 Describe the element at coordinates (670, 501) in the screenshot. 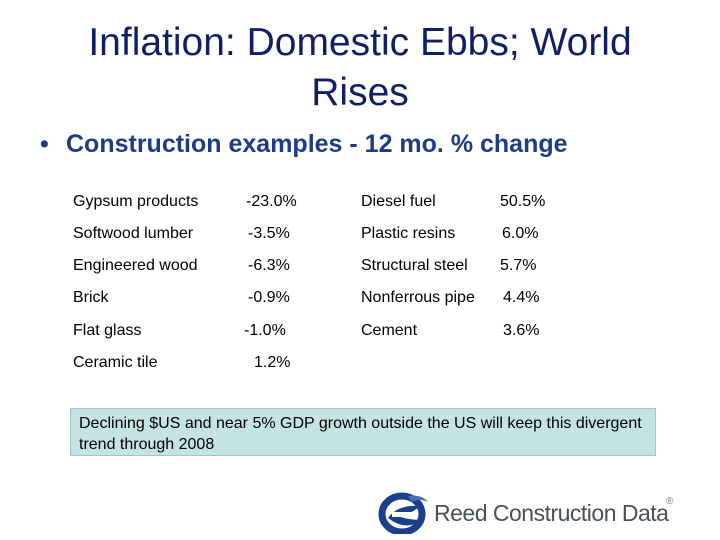

I see `registered-mark: ®` at that location.